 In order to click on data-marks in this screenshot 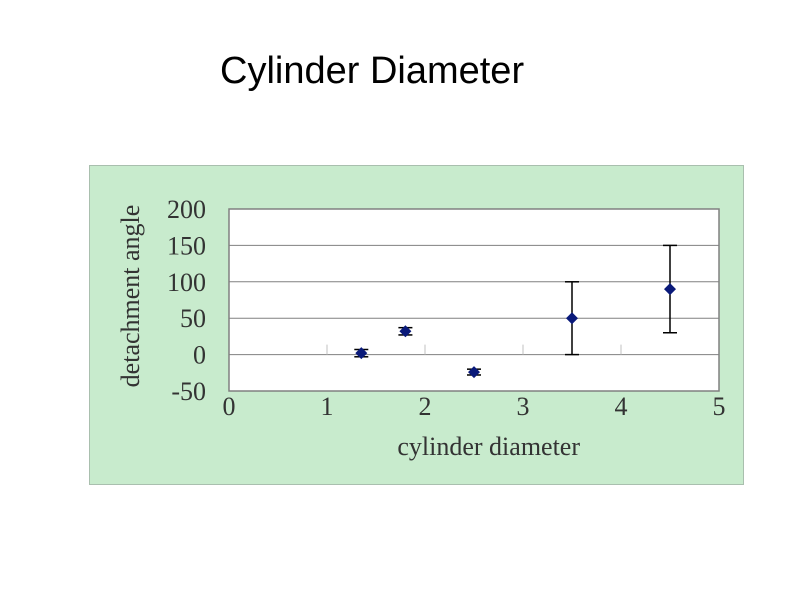, I will do `click(515, 311)`.